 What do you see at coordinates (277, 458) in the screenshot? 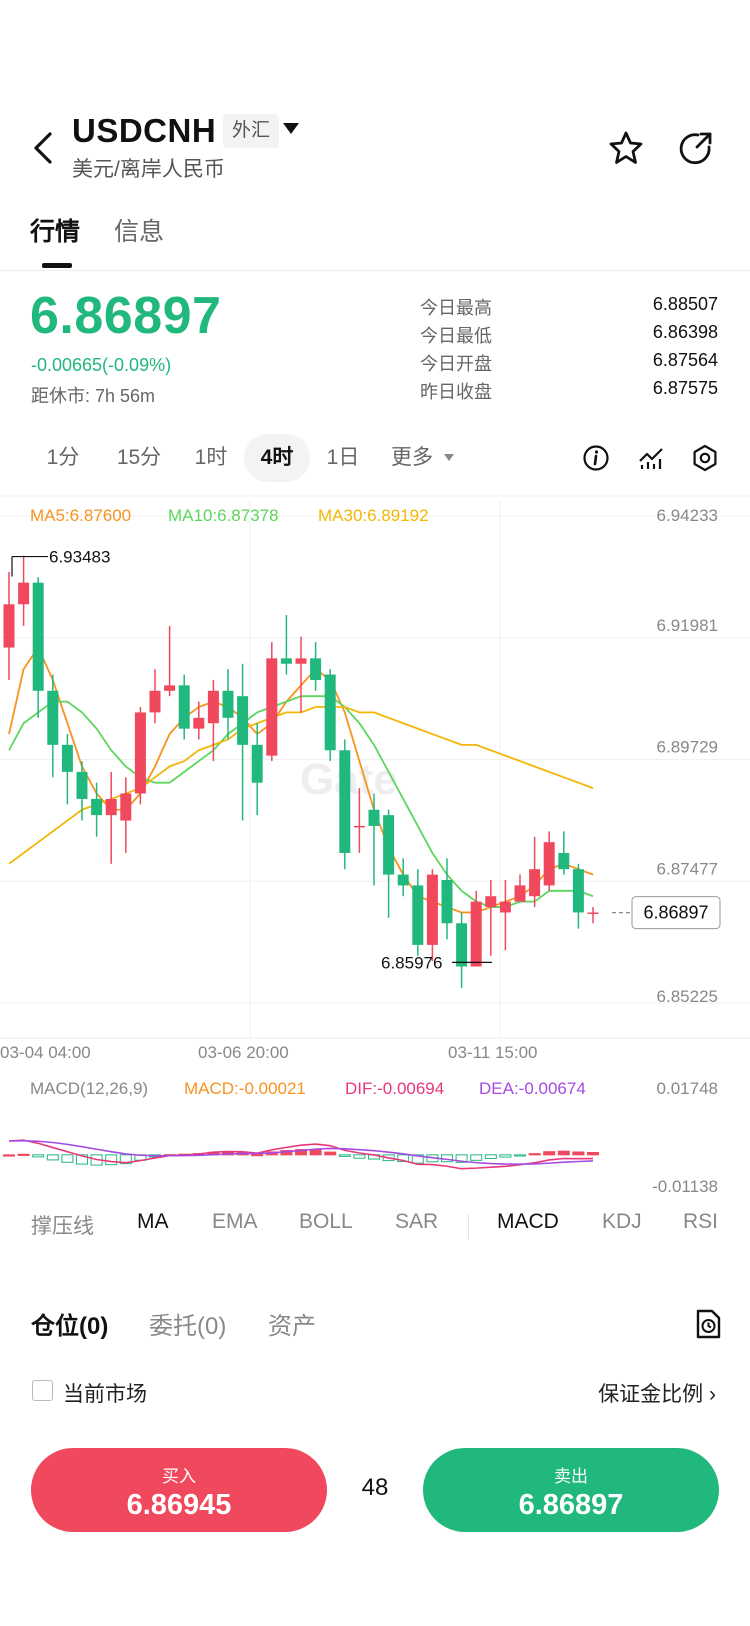
I see `interval-4h: 4时` at bounding box center [277, 458].